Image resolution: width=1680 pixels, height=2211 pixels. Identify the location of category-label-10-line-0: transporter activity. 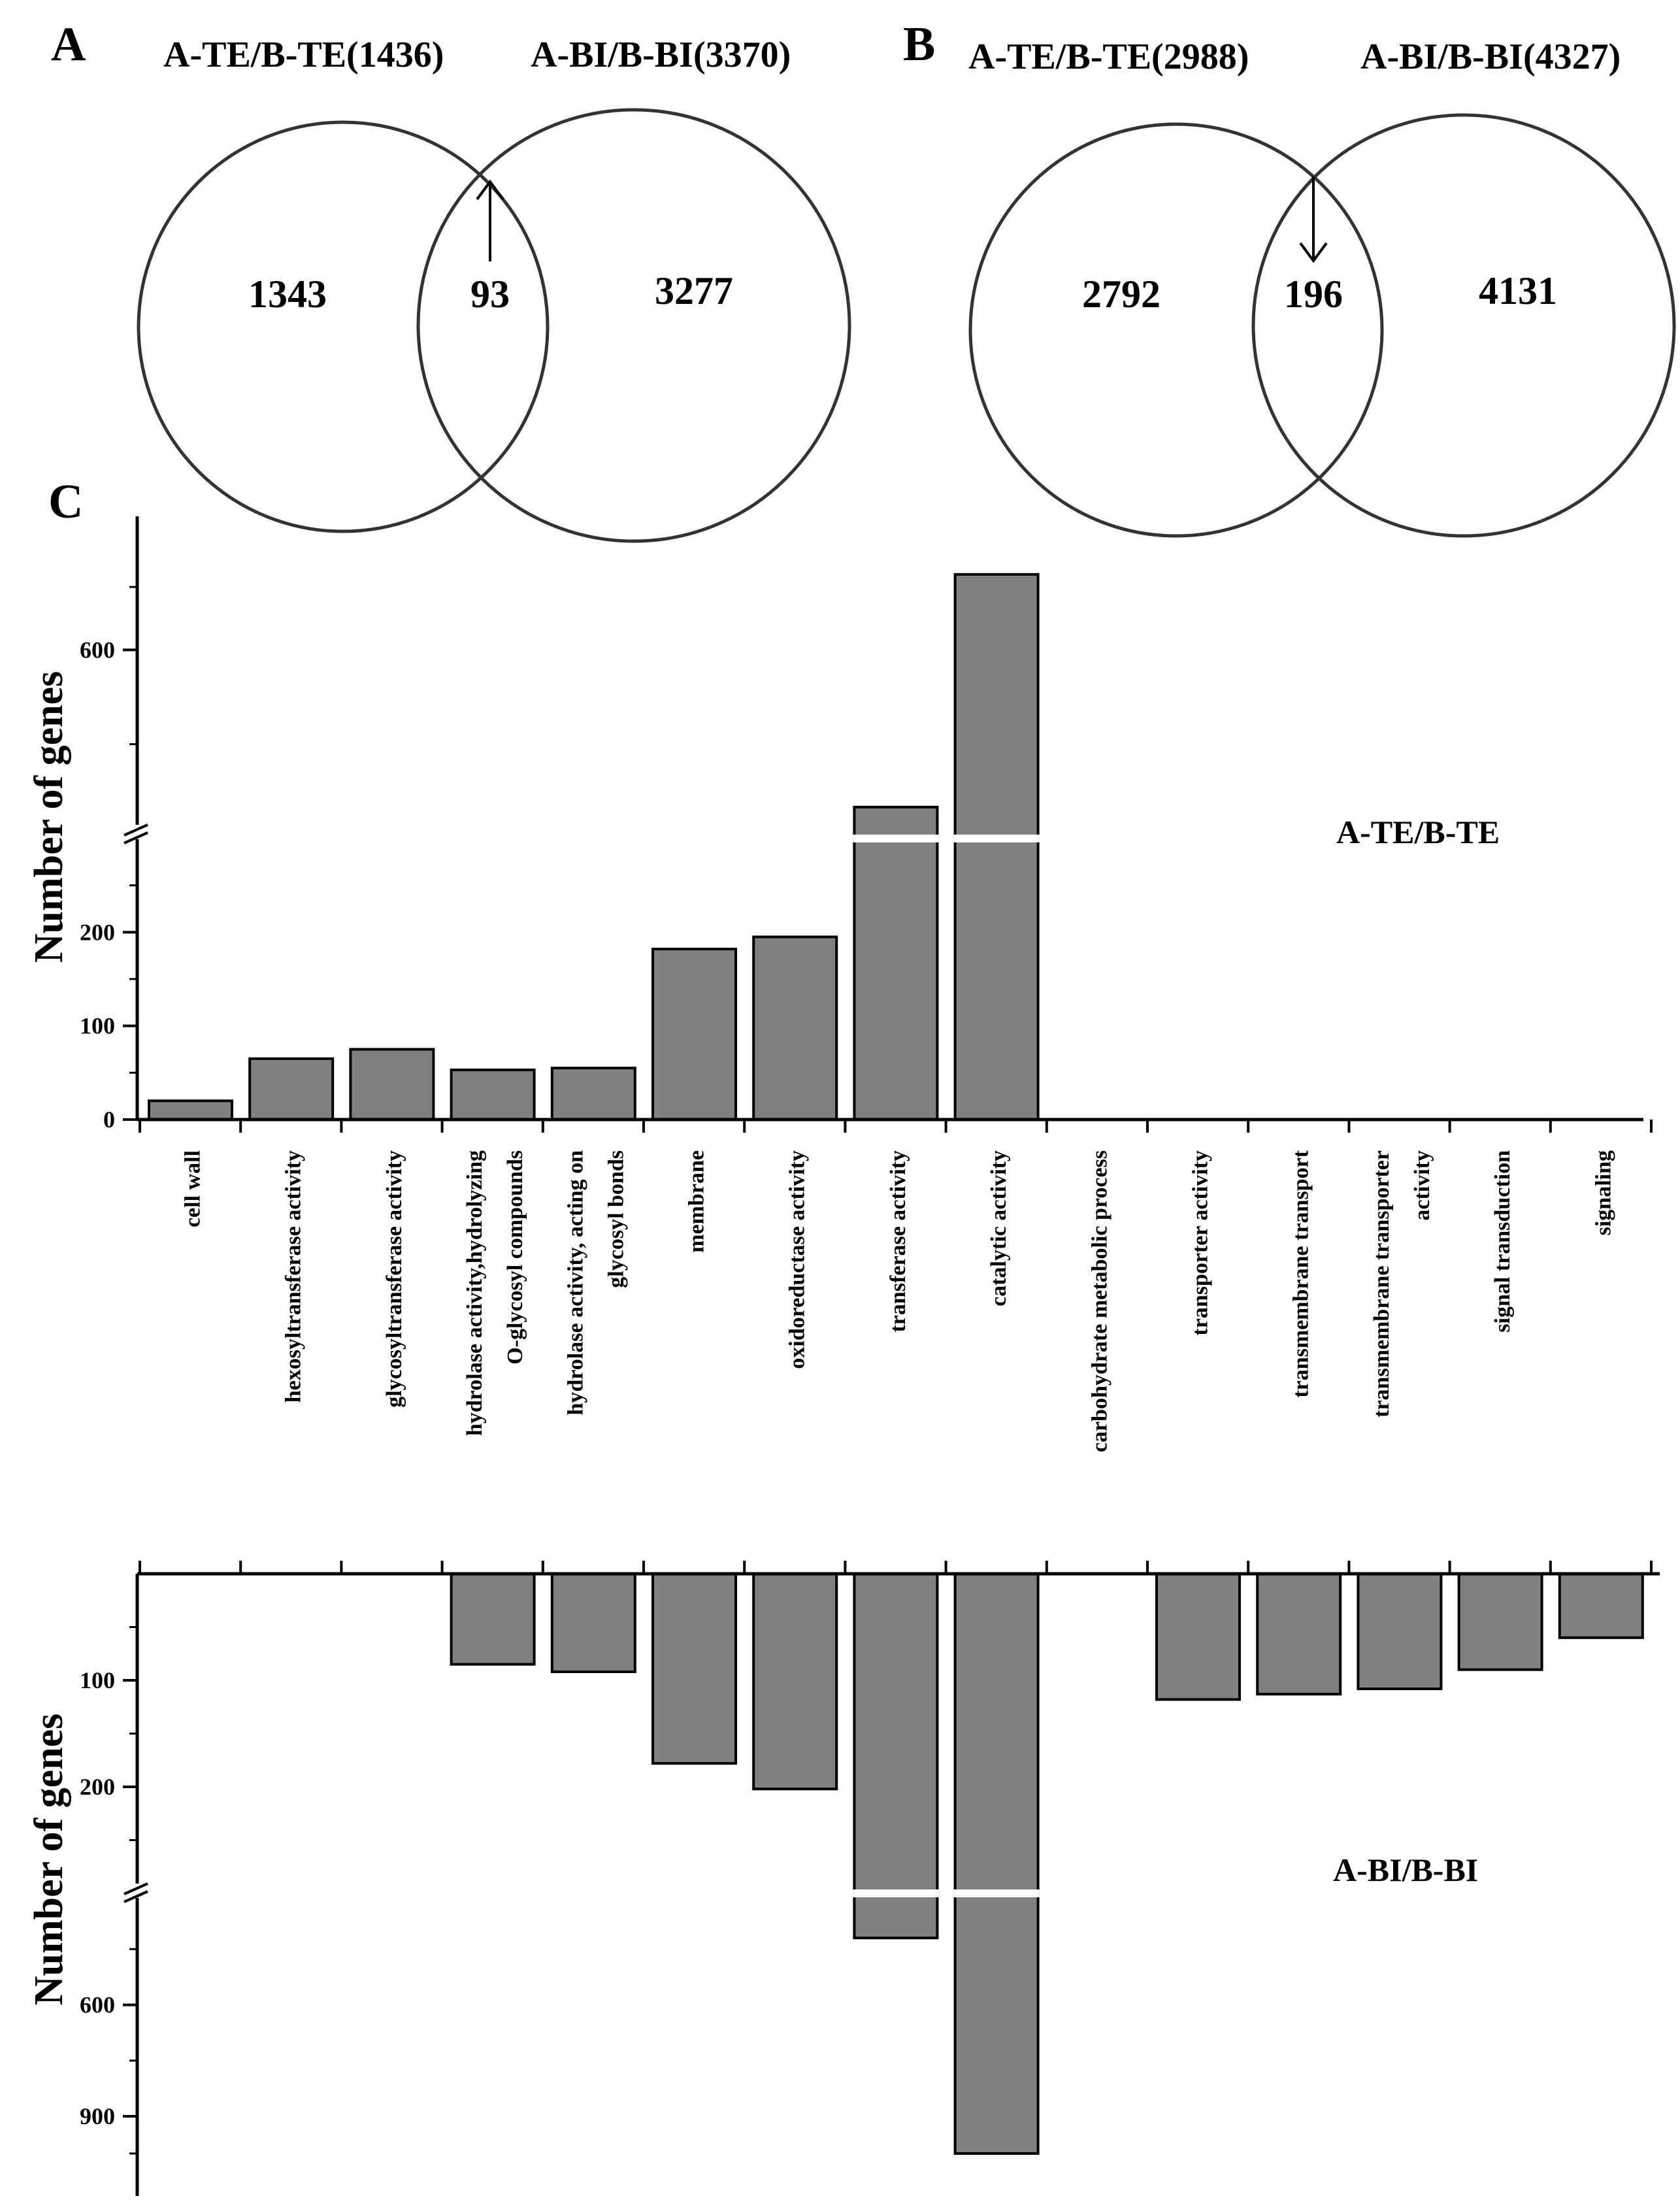
(1201, 1243).